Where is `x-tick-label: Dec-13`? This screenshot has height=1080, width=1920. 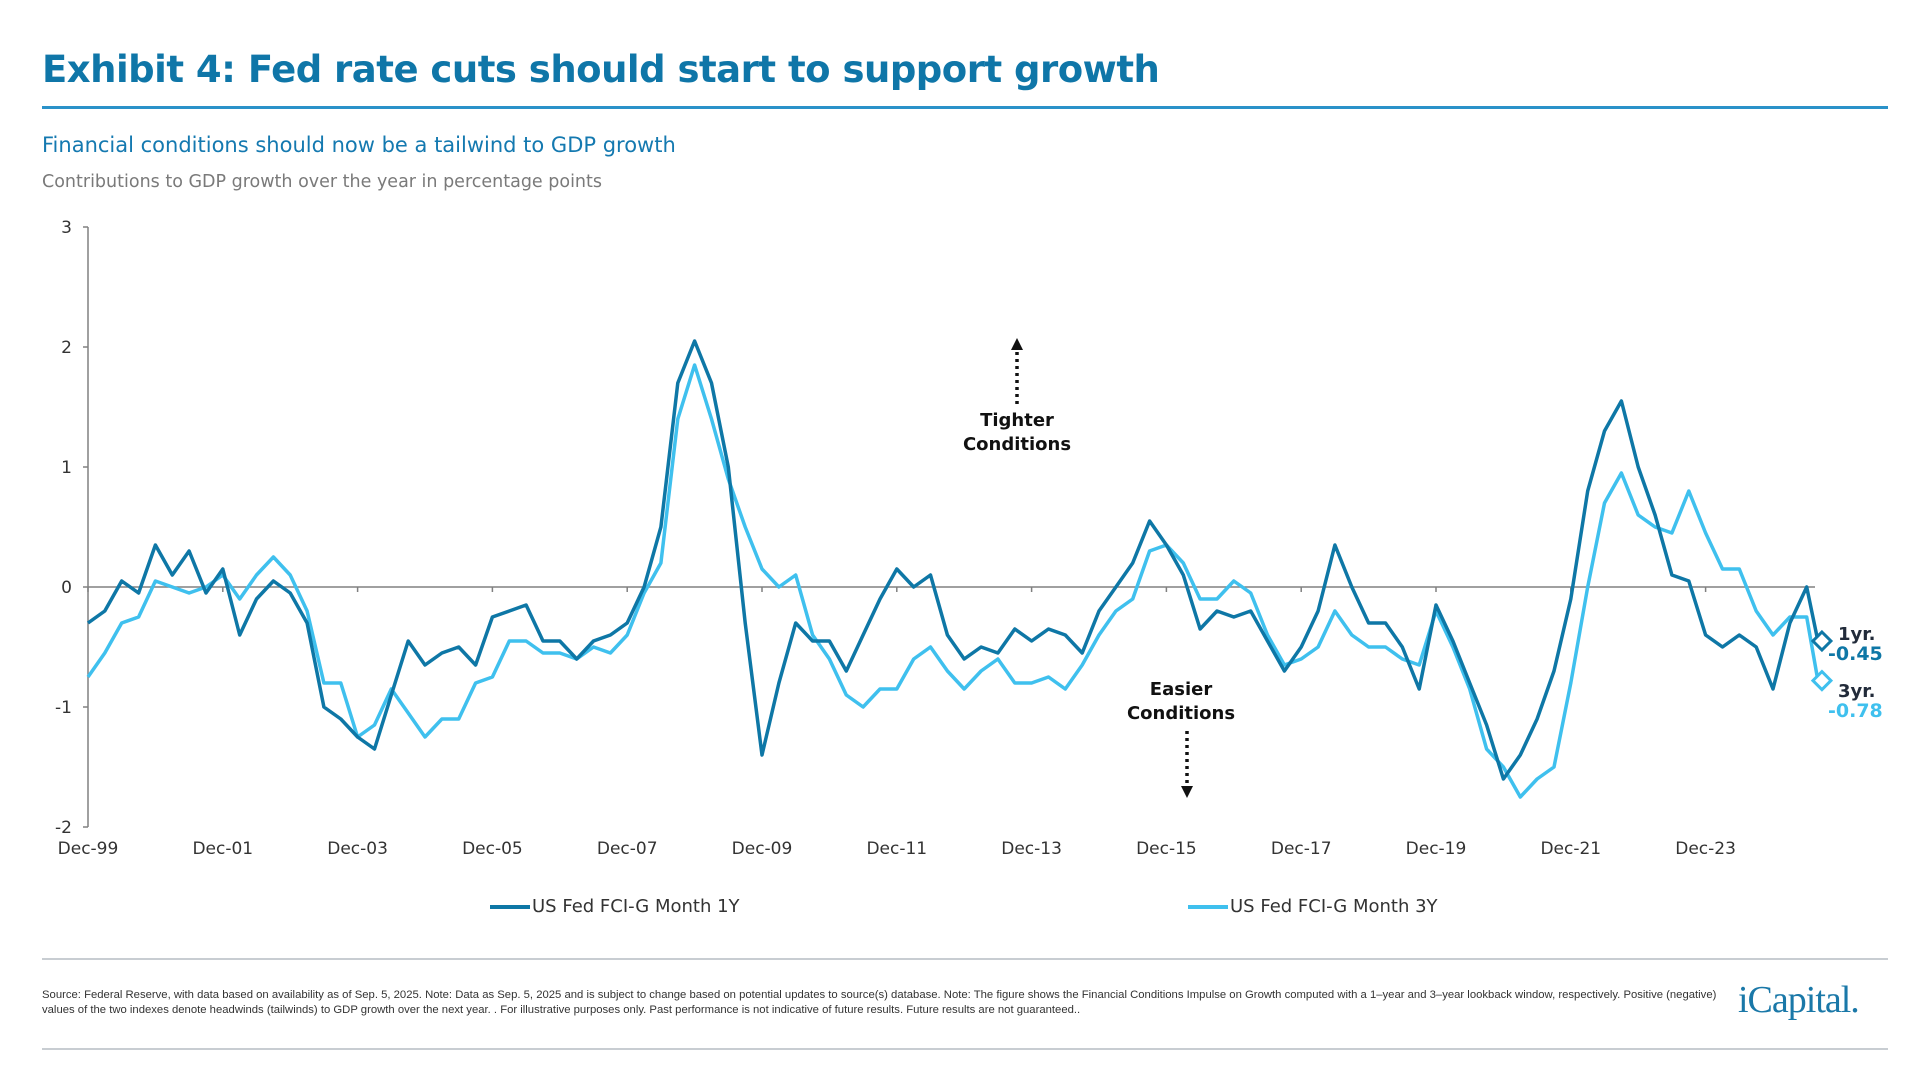
x-tick-label: Dec-13 is located at coordinates (1031, 849).